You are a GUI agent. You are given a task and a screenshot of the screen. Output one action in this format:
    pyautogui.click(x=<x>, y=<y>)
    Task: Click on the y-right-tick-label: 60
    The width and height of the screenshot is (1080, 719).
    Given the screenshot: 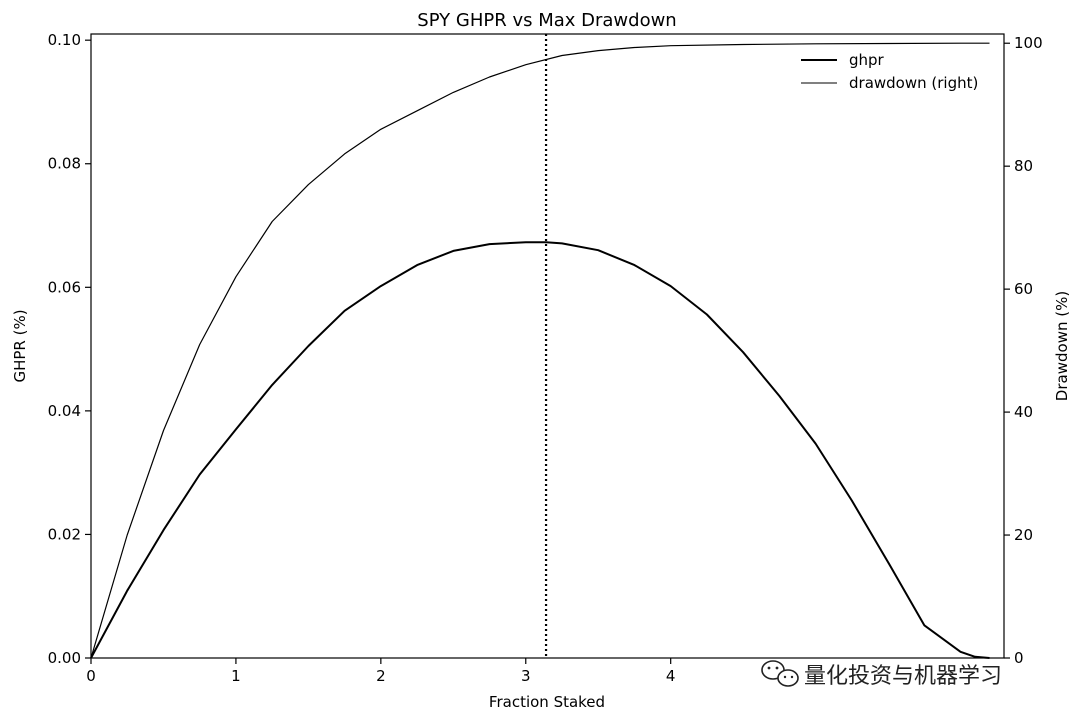 What is the action you would take?
    pyautogui.click(x=1023, y=289)
    